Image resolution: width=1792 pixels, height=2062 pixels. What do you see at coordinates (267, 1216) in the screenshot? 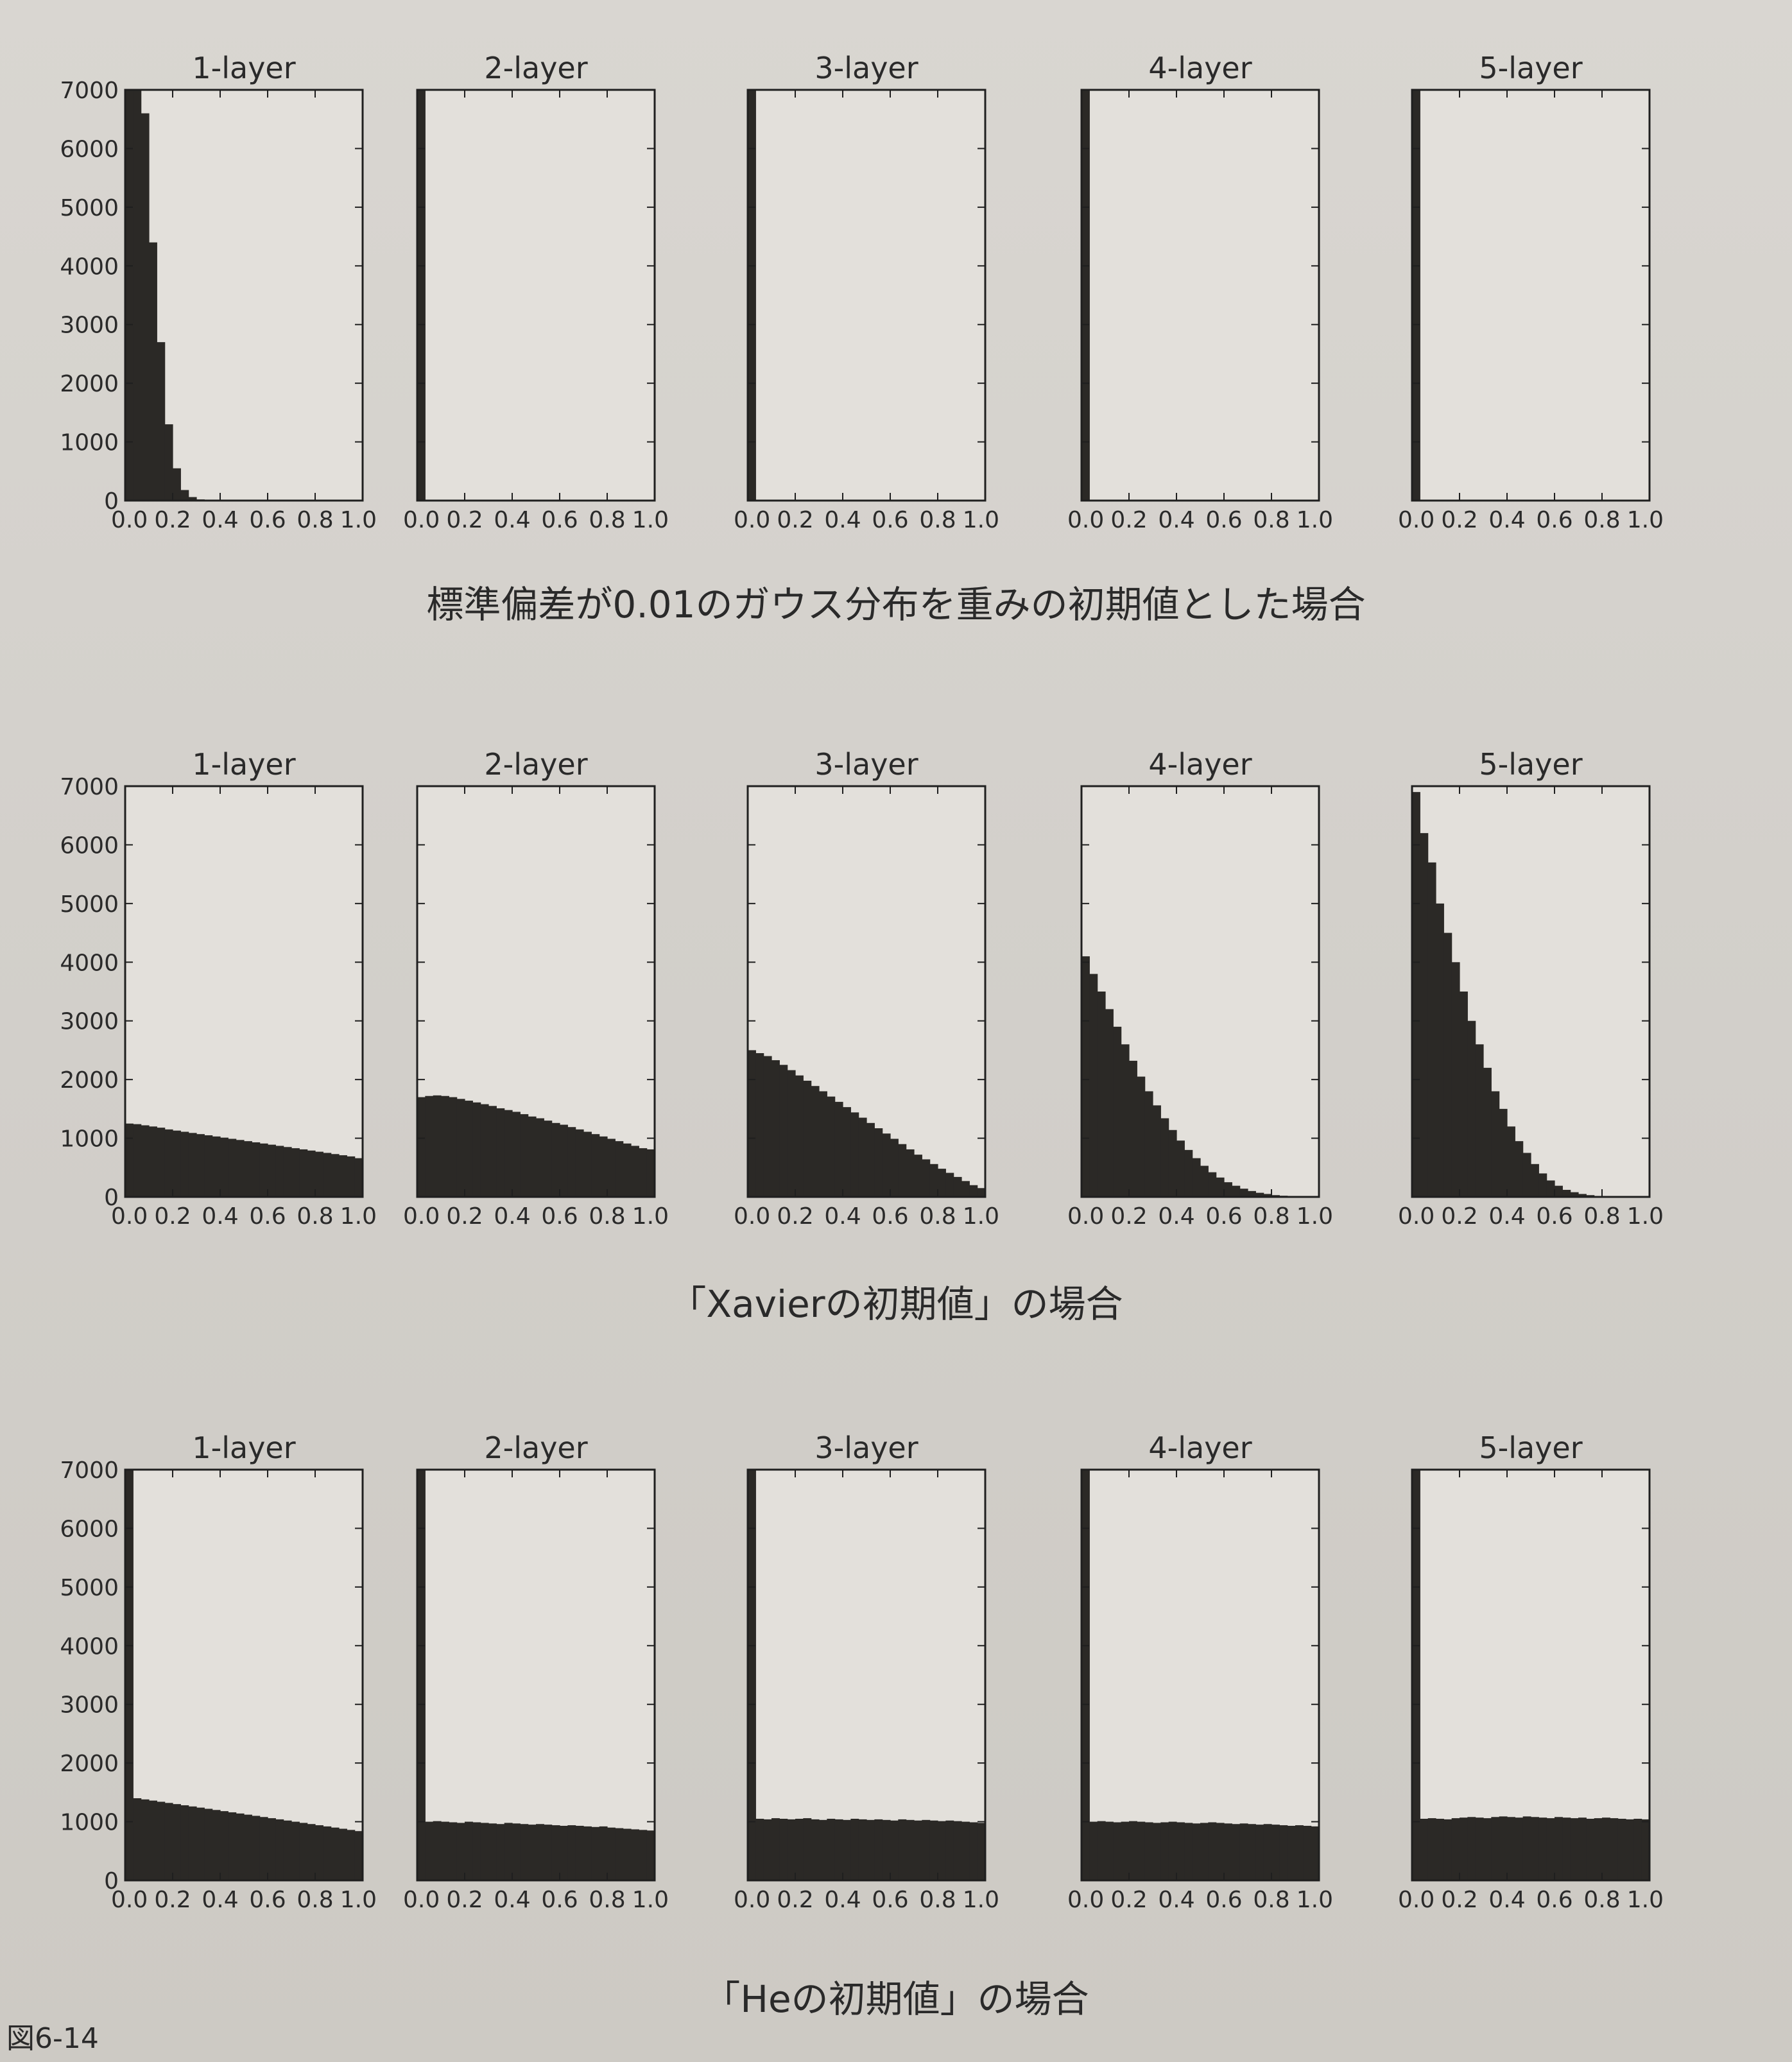
I see `x-tick-label-r2-1-3: 0.6` at bounding box center [267, 1216].